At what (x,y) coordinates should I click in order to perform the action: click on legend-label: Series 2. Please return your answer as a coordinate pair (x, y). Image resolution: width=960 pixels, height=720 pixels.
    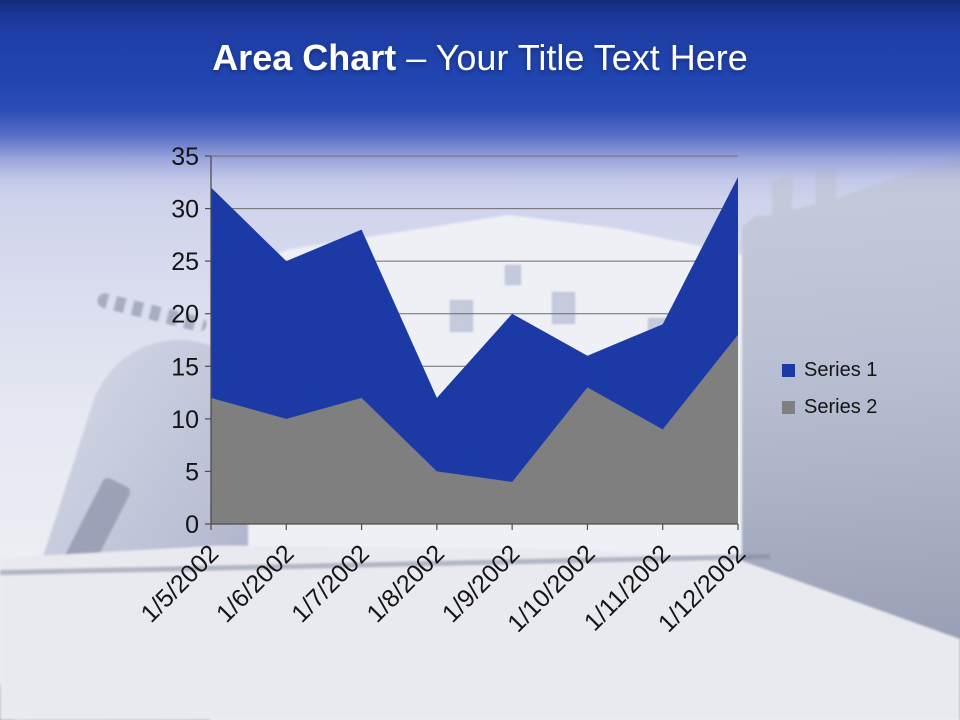
    Looking at the image, I should click on (841, 406).